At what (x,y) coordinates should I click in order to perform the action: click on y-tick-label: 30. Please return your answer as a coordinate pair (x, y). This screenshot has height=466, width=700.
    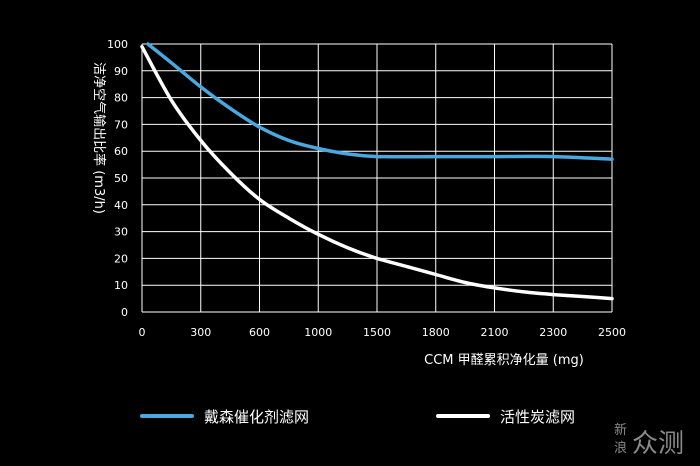
    Looking at the image, I should click on (121, 232).